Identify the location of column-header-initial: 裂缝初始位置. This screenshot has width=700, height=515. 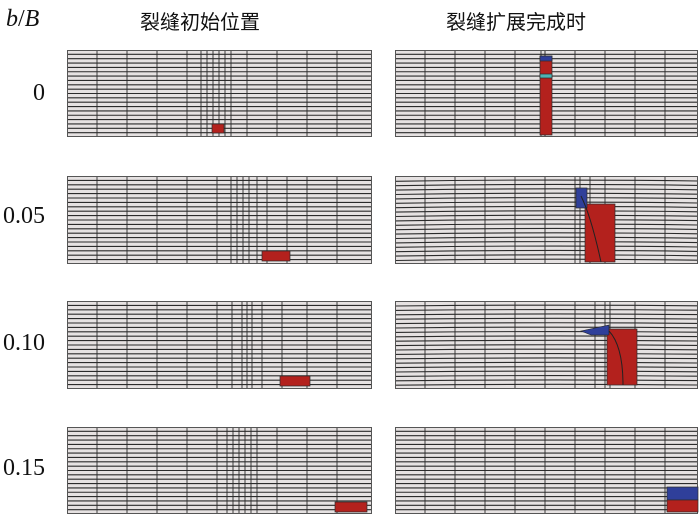
(200, 22).